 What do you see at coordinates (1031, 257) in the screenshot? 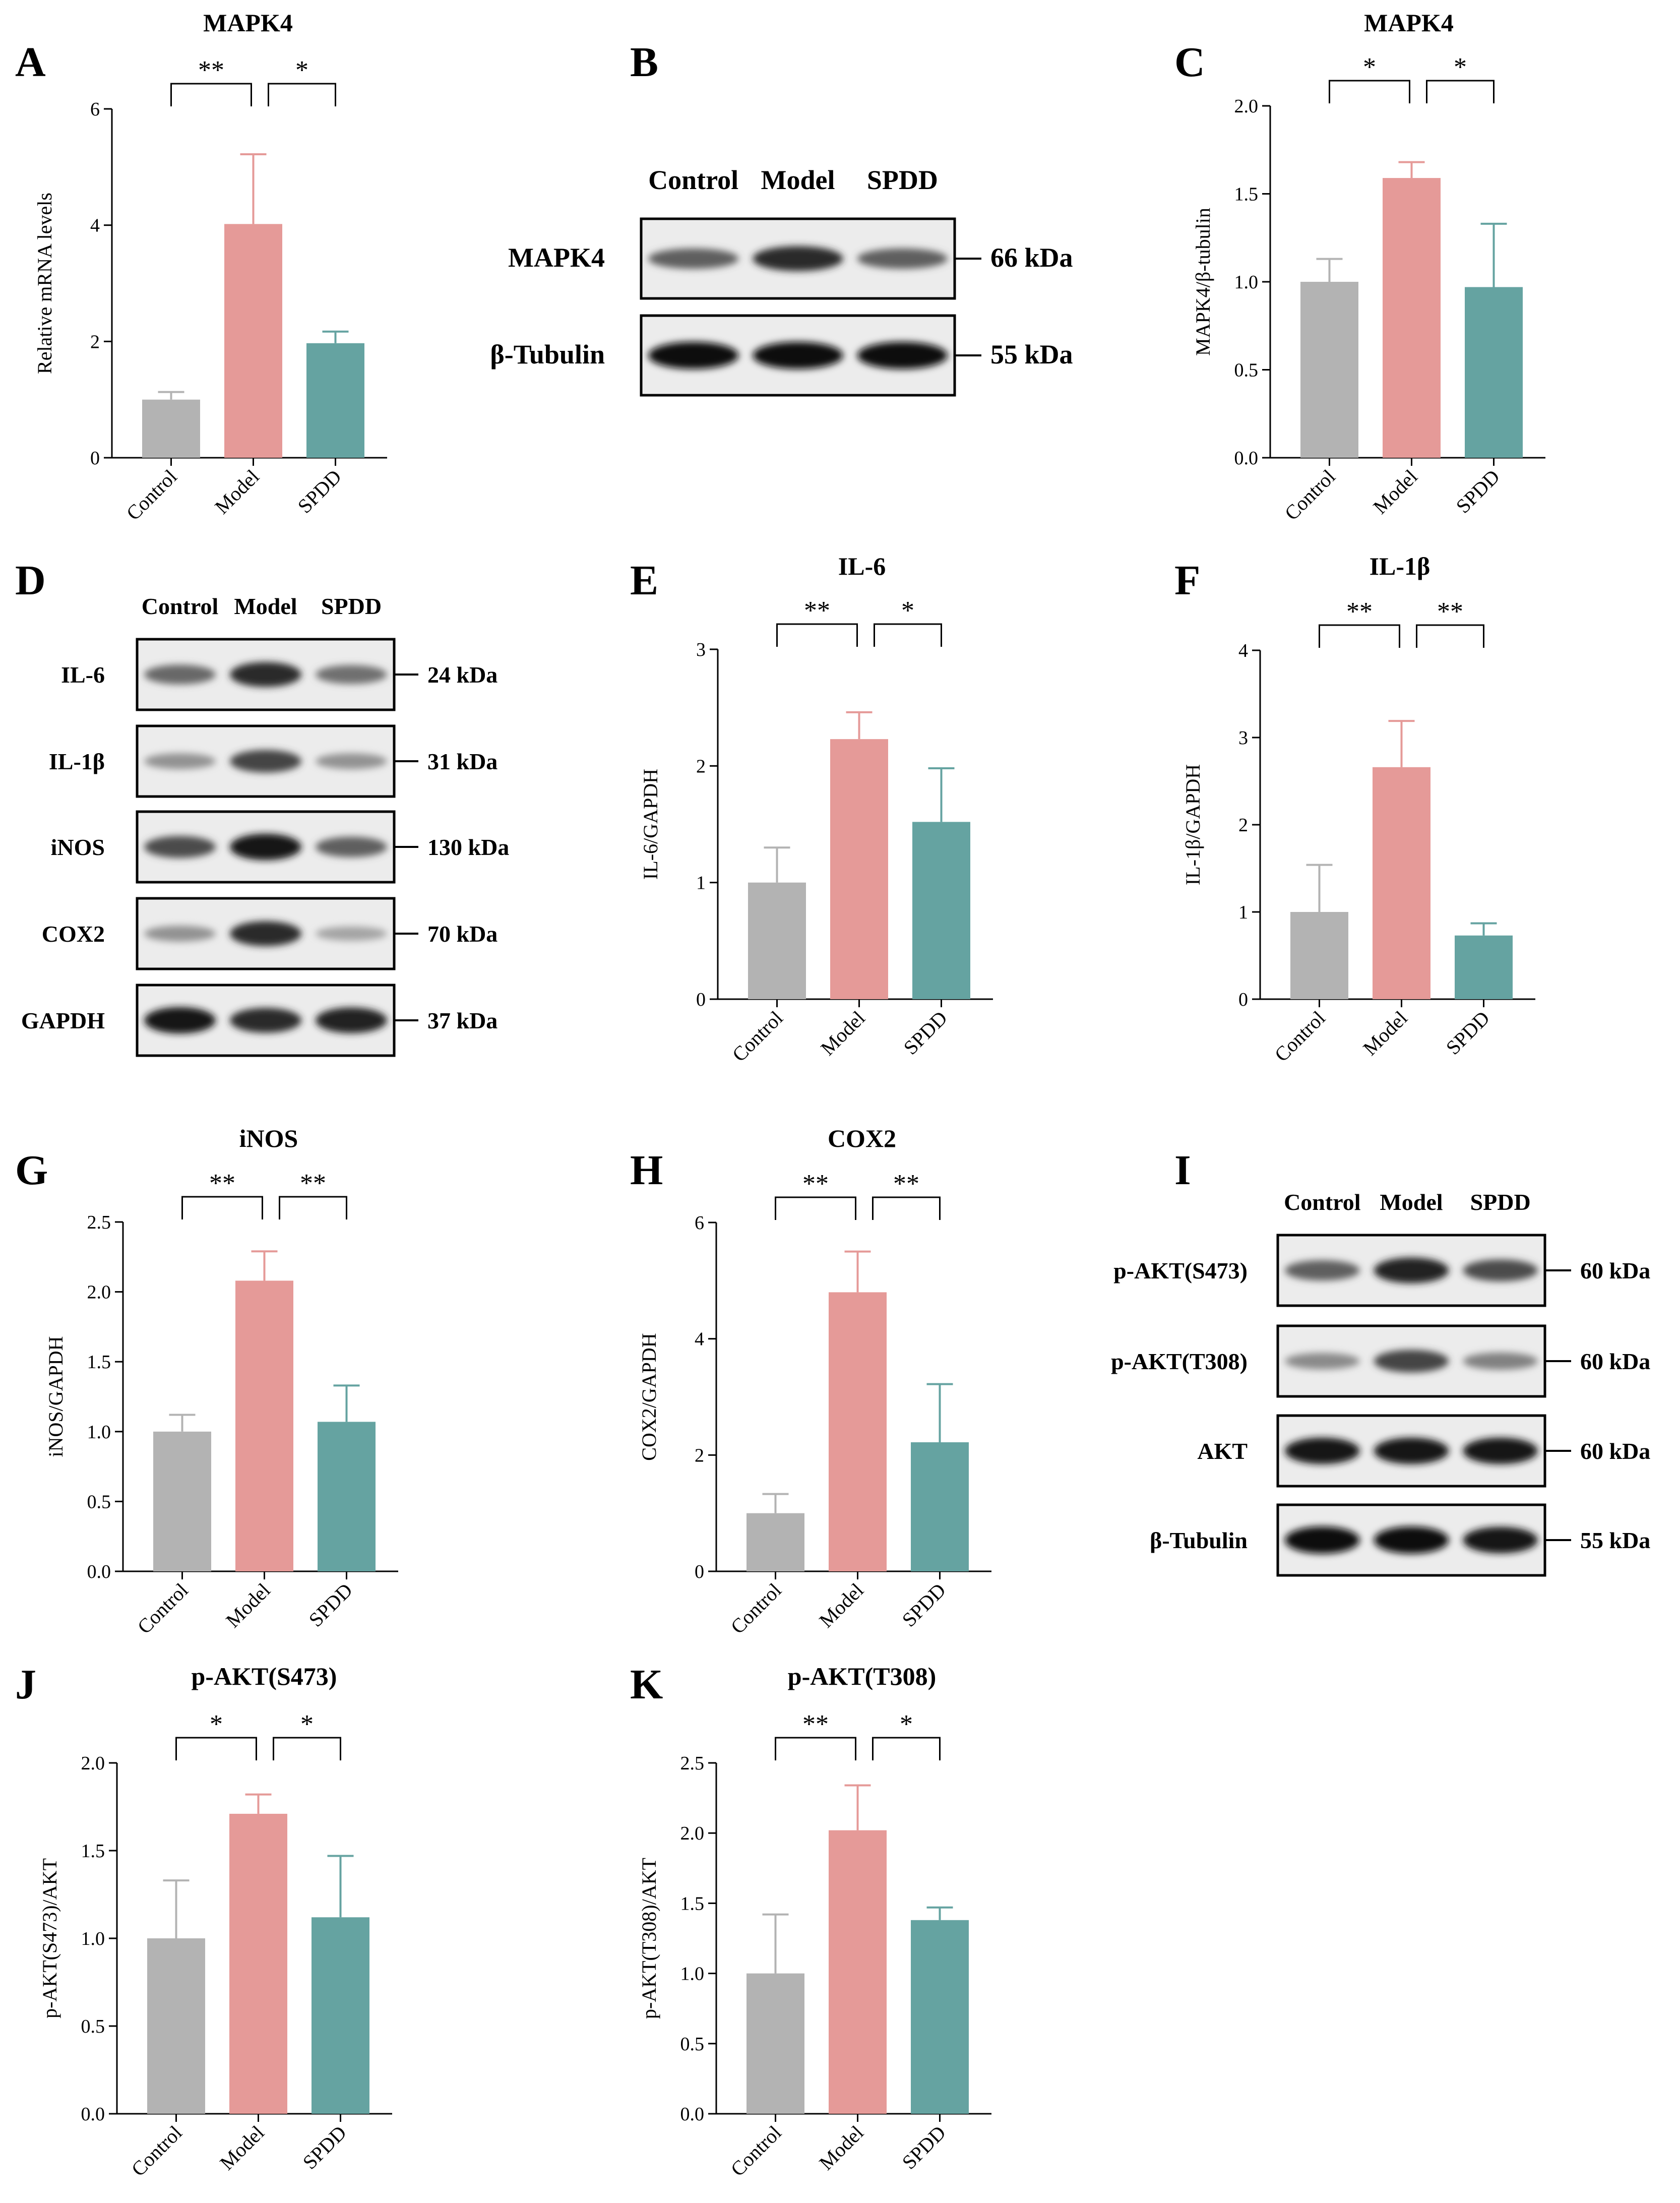
I see `kda-label: 66 kDa` at bounding box center [1031, 257].